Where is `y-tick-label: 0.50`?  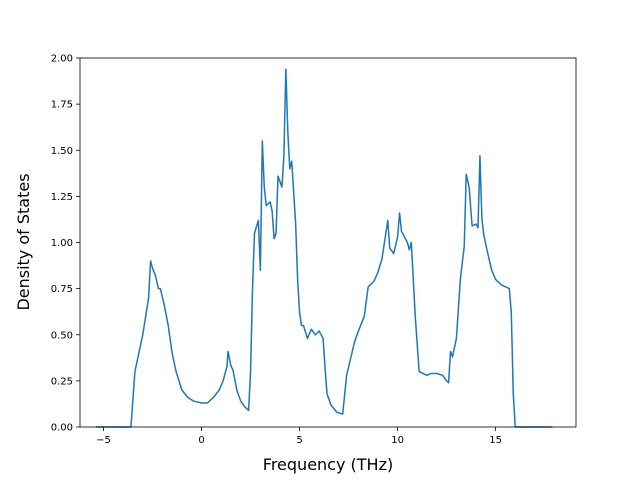 y-tick-label: 0.50 is located at coordinates (62, 335).